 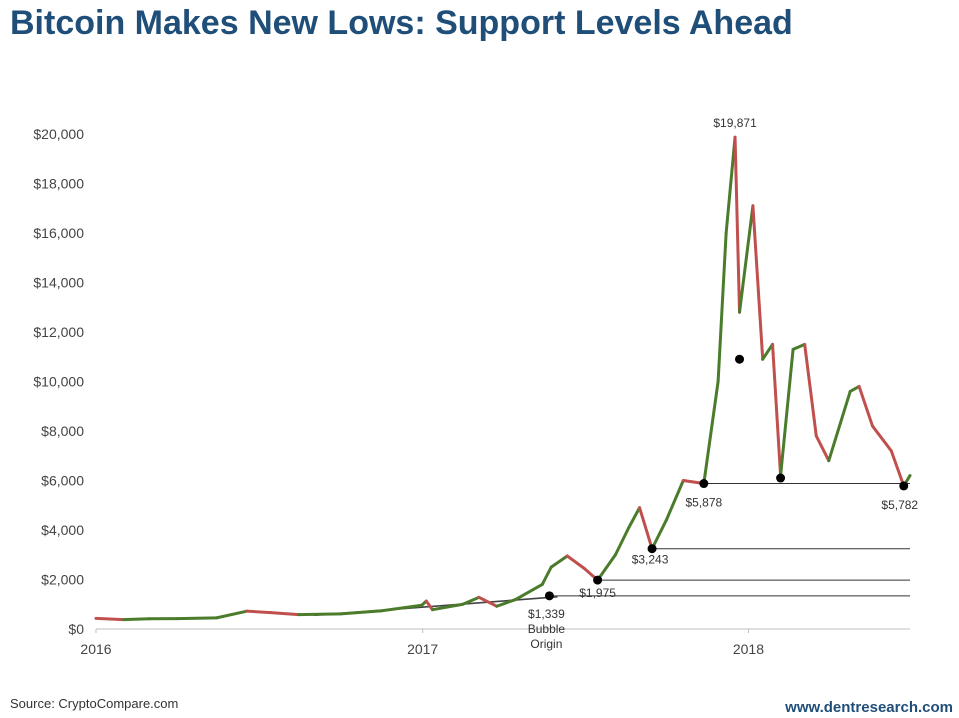 I want to click on data-label: $5,782, so click(x=899, y=505).